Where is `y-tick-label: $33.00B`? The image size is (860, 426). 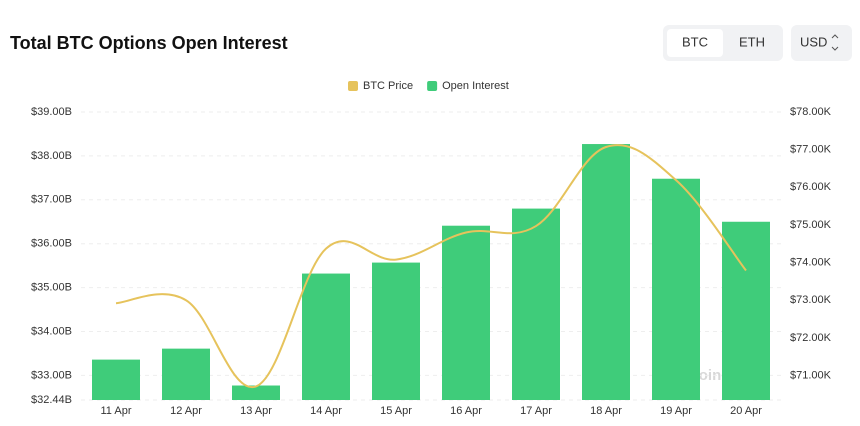
y-tick-label: $33.00B is located at coordinates (51, 375).